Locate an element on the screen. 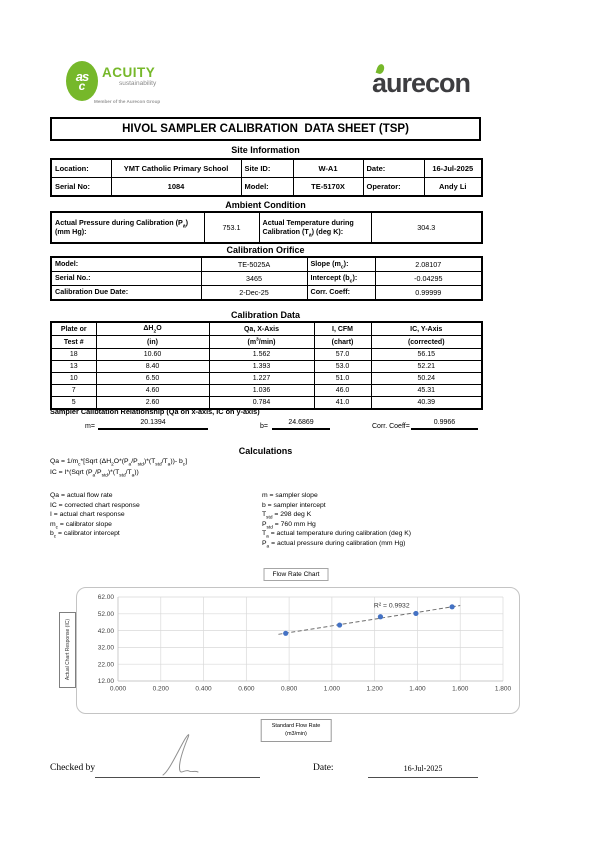 This screenshot has height=862, width=608. orifice-corr-coeff-label: Corr. Coeff: is located at coordinates (341, 293).